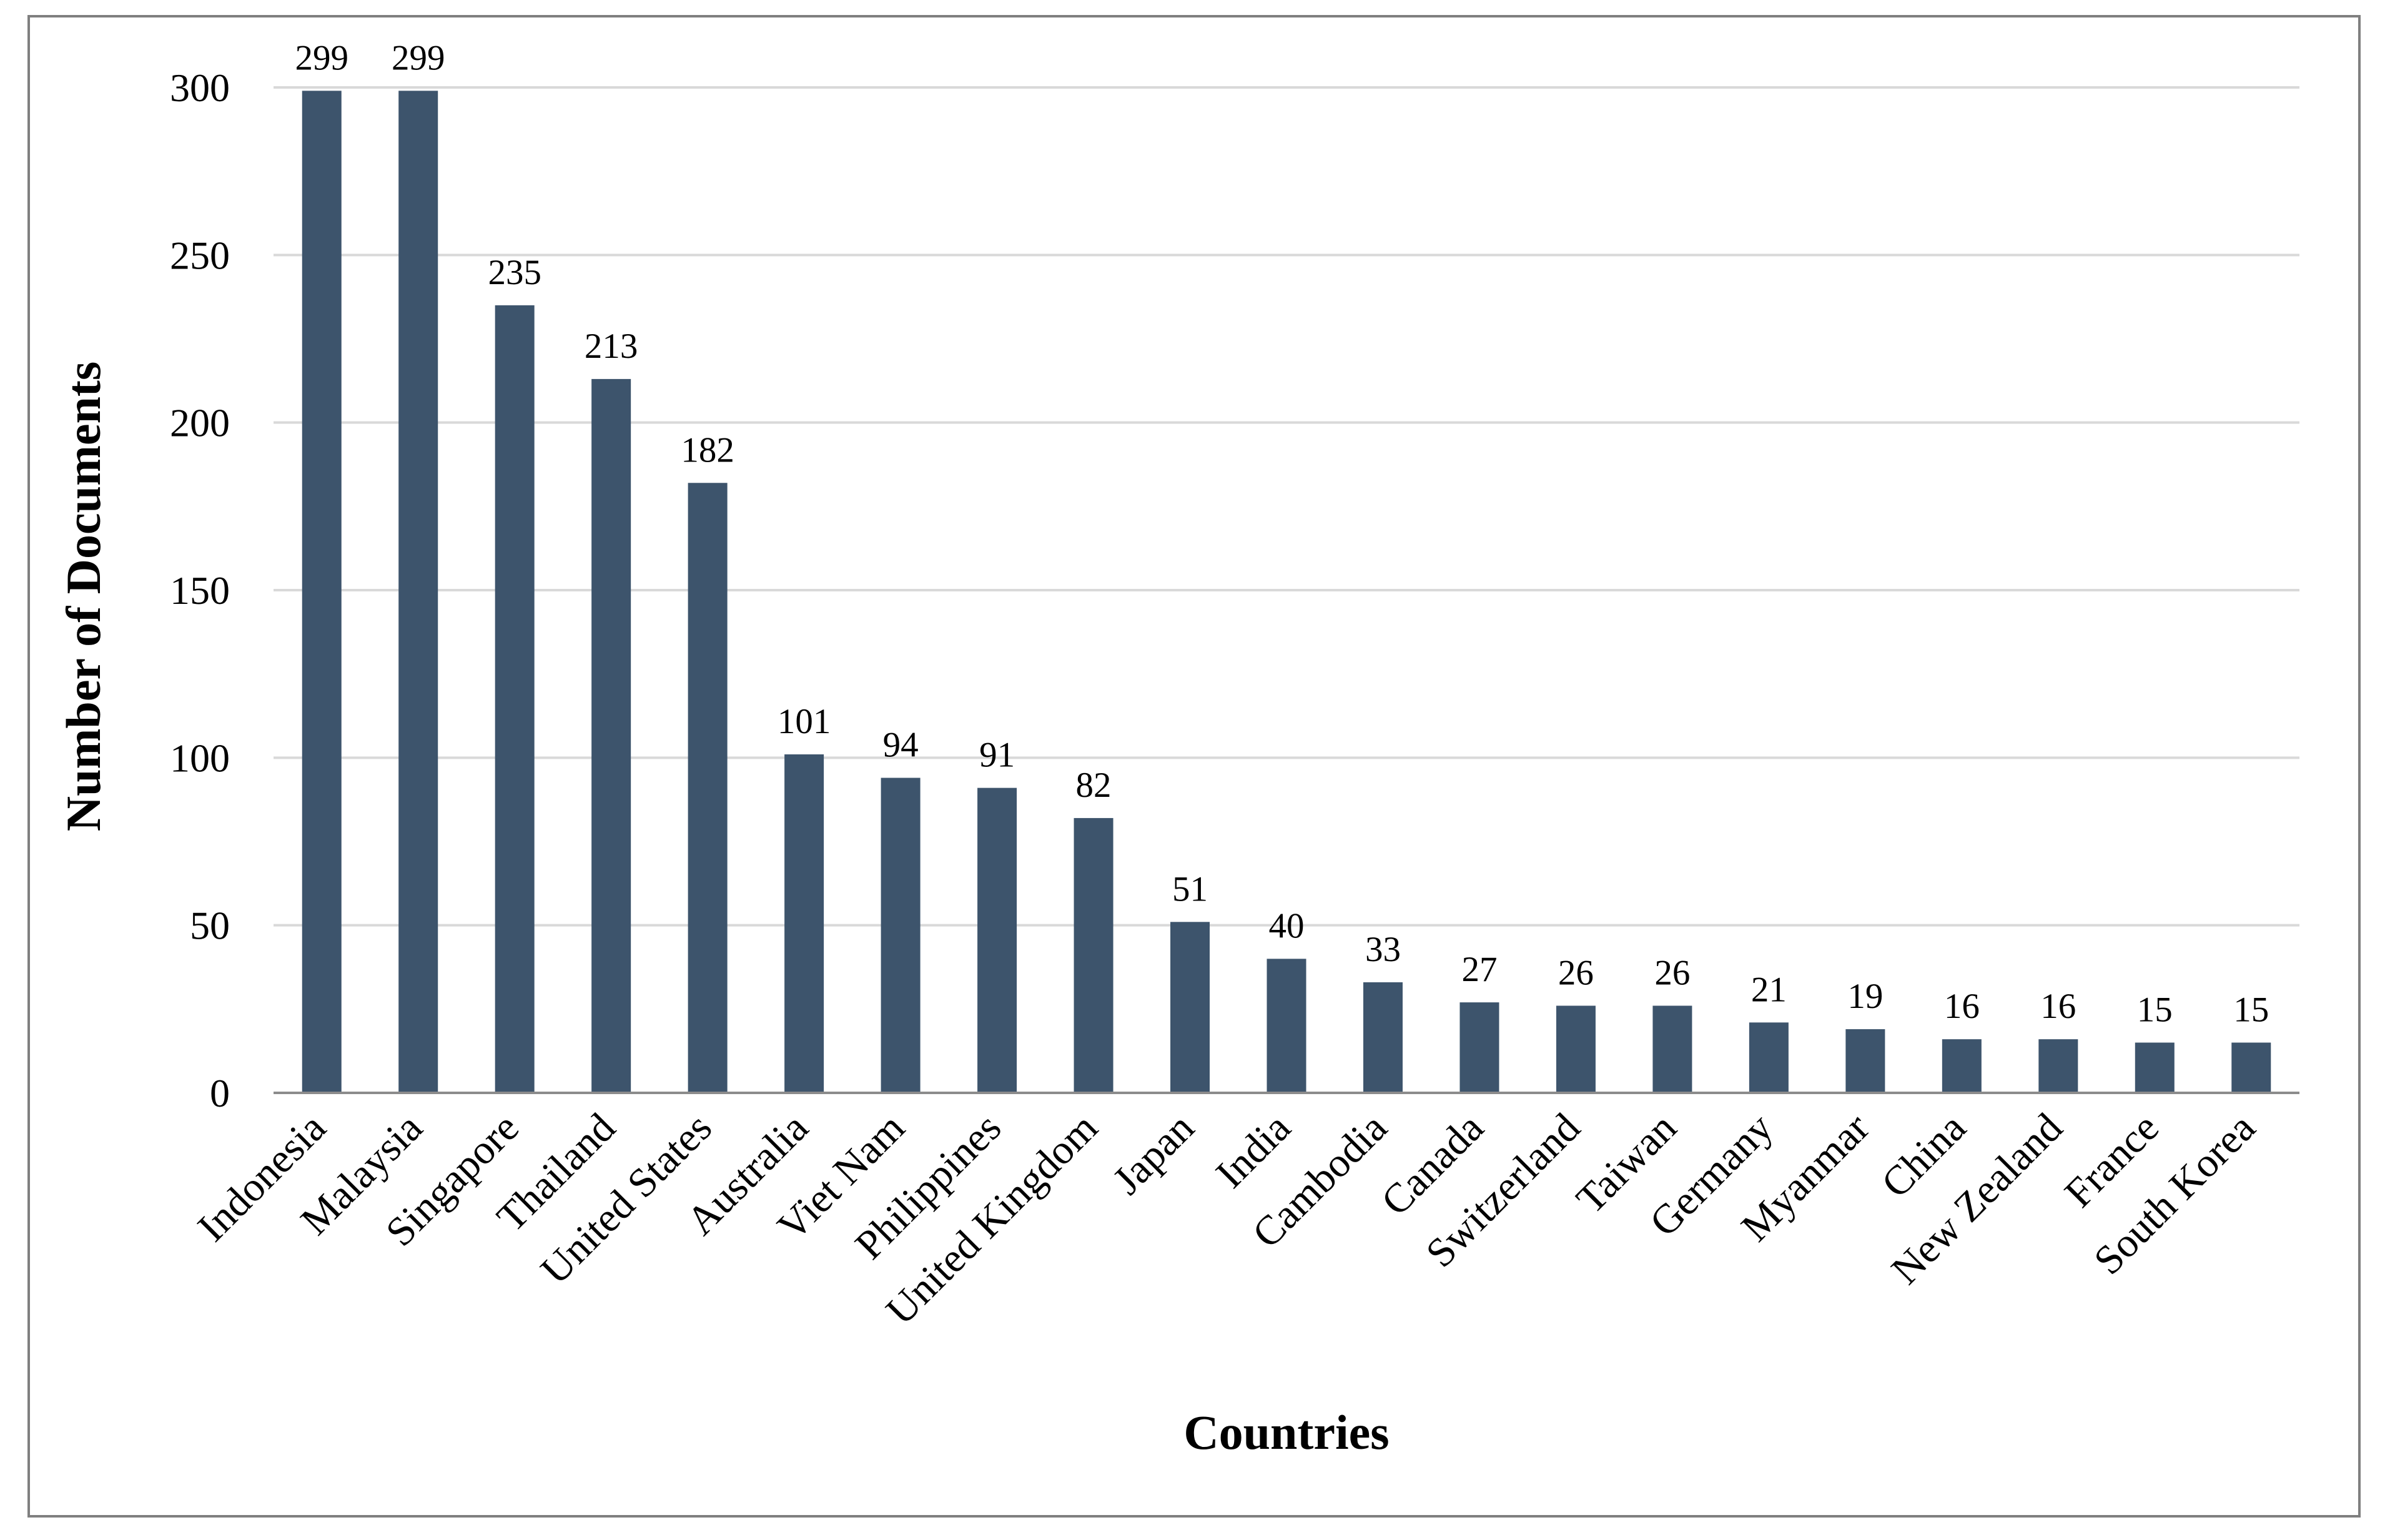 The width and height of the screenshot is (2390, 1540). Describe the element at coordinates (210, 926) in the screenshot. I see `y-tick-label: 50` at that location.